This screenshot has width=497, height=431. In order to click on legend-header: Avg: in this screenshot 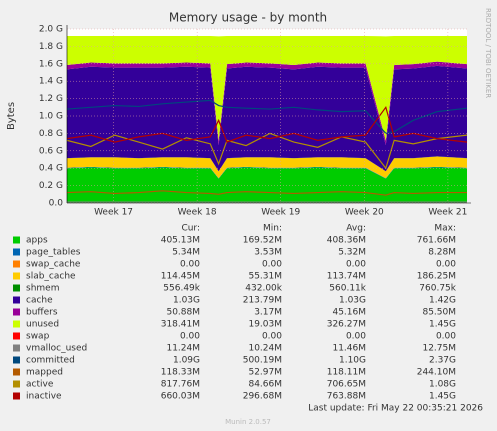, I will do `click(356, 229)`.